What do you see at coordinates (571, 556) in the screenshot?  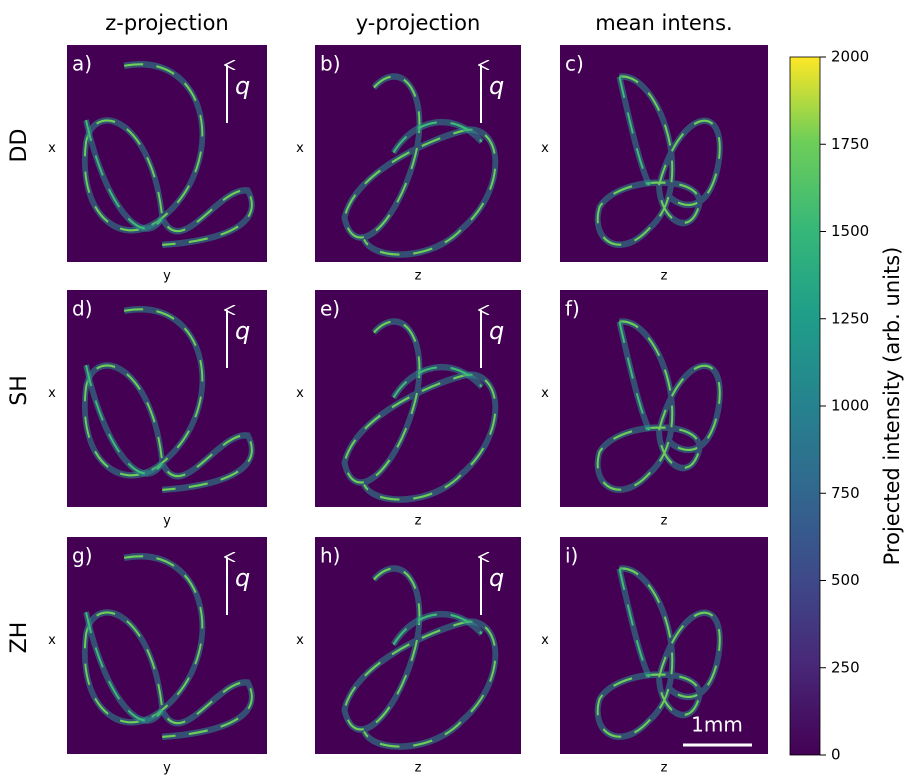 I see `panel-label: i)` at bounding box center [571, 556].